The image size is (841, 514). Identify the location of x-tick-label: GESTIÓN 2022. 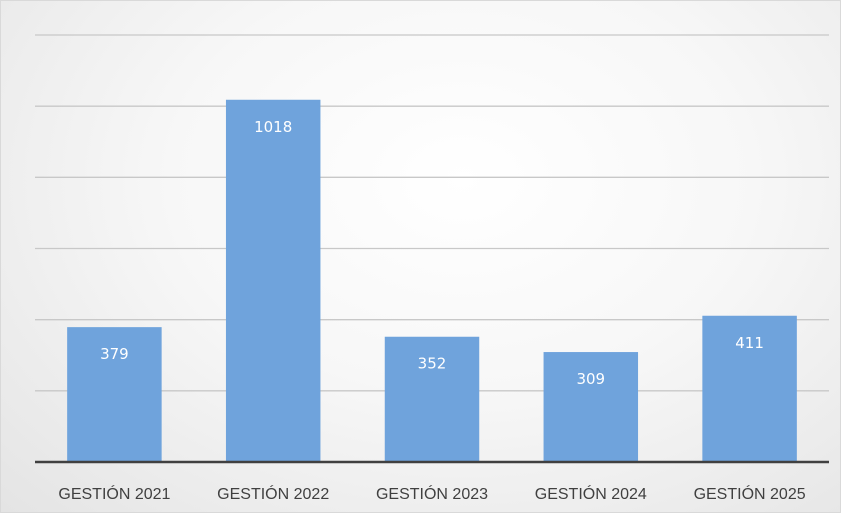
(273, 493).